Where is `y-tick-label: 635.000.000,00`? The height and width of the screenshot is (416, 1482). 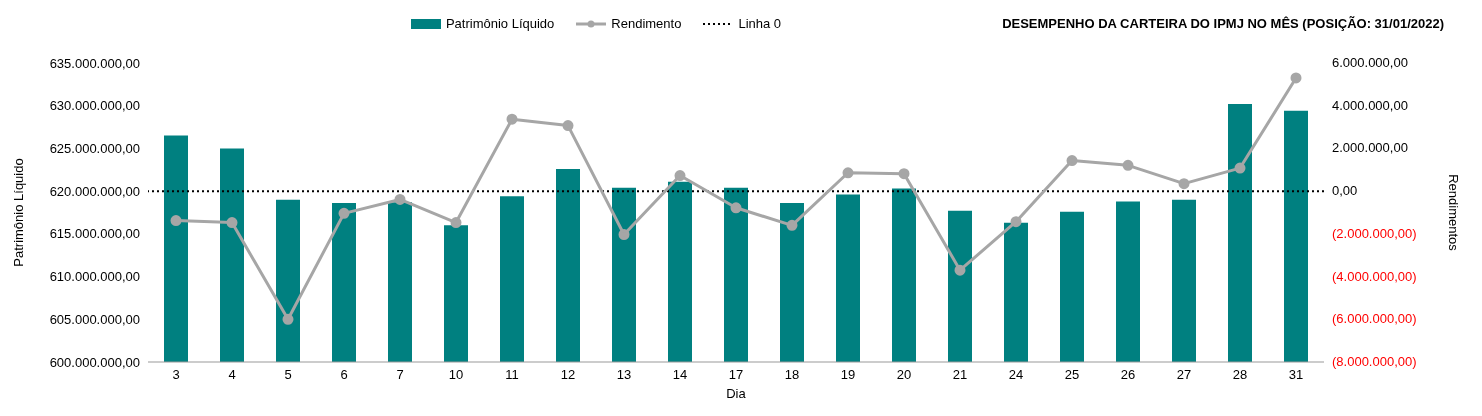
y-tick-label: 635.000.000,00 is located at coordinates (94, 63).